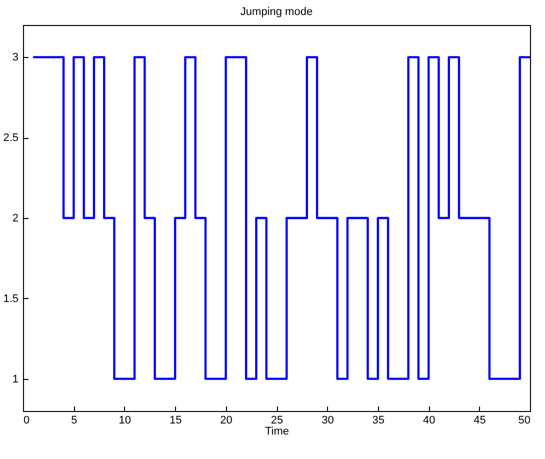 The height and width of the screenshot is (459, 545). What do you see at coordinates (10, 298) in the screenshot?
I see `y-tick-label: 1.5` at bounding box center [10, 298].